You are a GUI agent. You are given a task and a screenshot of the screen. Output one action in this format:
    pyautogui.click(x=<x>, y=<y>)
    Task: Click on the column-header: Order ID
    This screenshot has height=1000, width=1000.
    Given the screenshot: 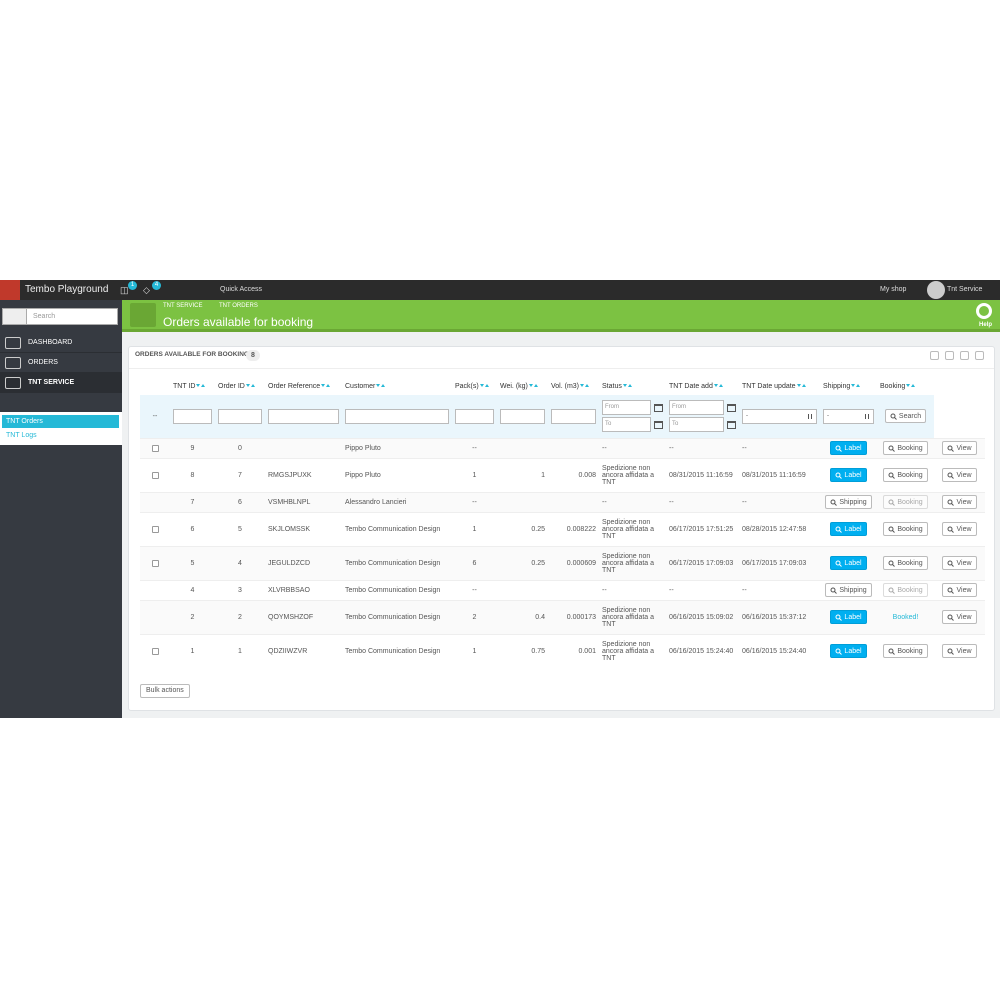 What is the action you would take?
    pyautogui.click(x=240, y=386)
    